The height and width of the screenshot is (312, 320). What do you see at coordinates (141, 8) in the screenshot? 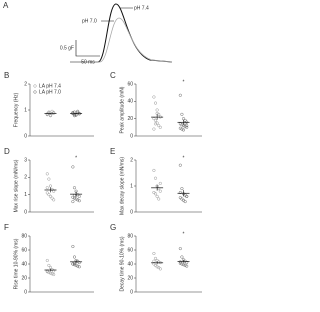
I see `trace-label: pH 7.4` at bounding box center [141, 8].